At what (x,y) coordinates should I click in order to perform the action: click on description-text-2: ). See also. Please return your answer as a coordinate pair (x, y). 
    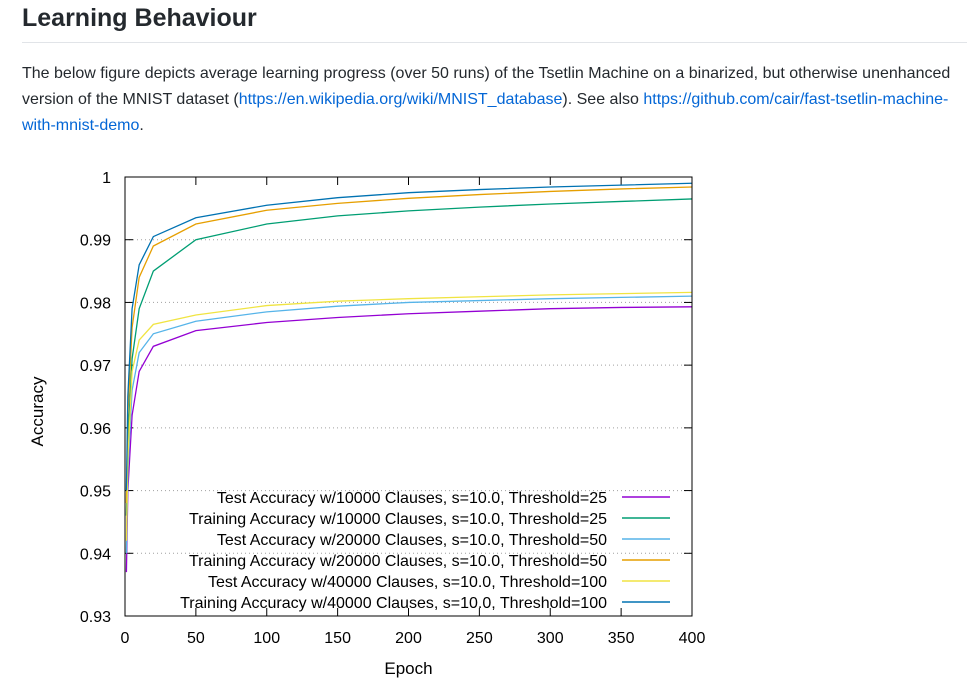
    Looking at the image, I should click on (603, 99).